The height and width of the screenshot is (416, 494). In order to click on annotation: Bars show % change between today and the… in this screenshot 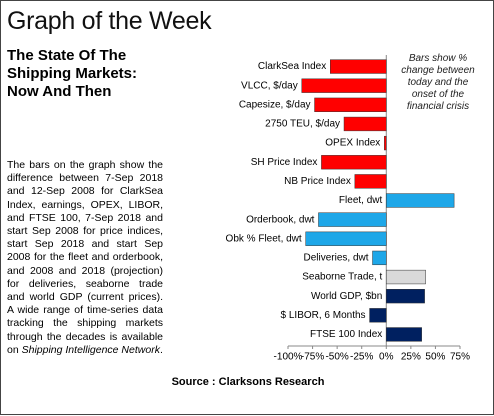, I will do `click(438, 82)`.